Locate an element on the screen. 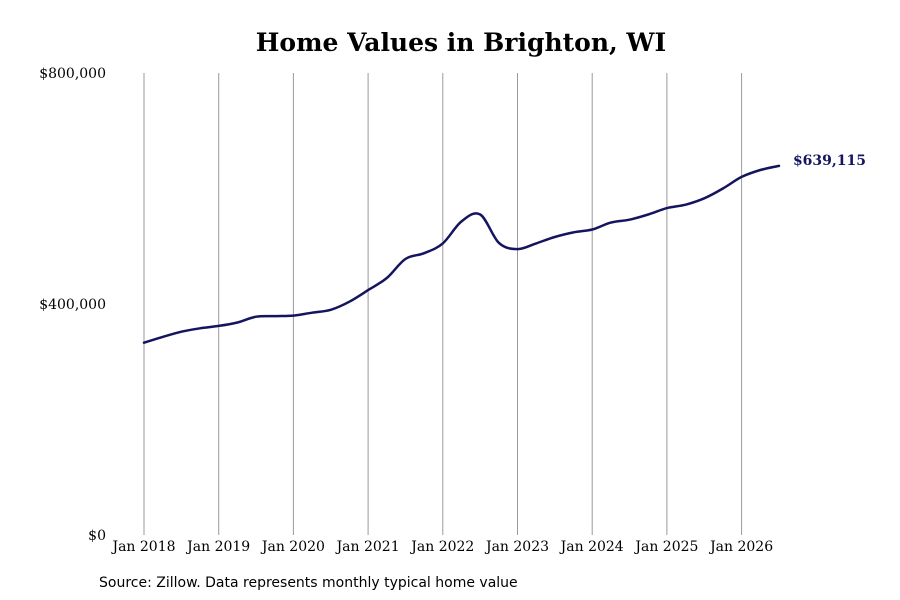 The width and height of the screenshot is (900, 600). x-tick-label: Jan 2020 is located at coordinates (292, 547).